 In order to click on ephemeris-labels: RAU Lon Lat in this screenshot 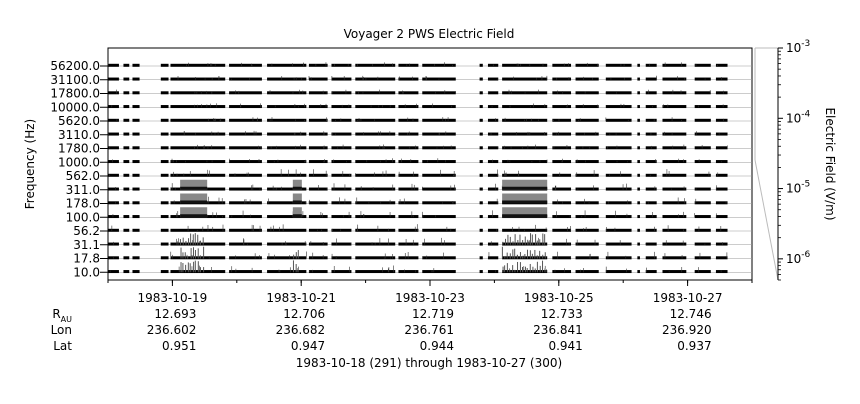, I will do `click(62, 330)`.